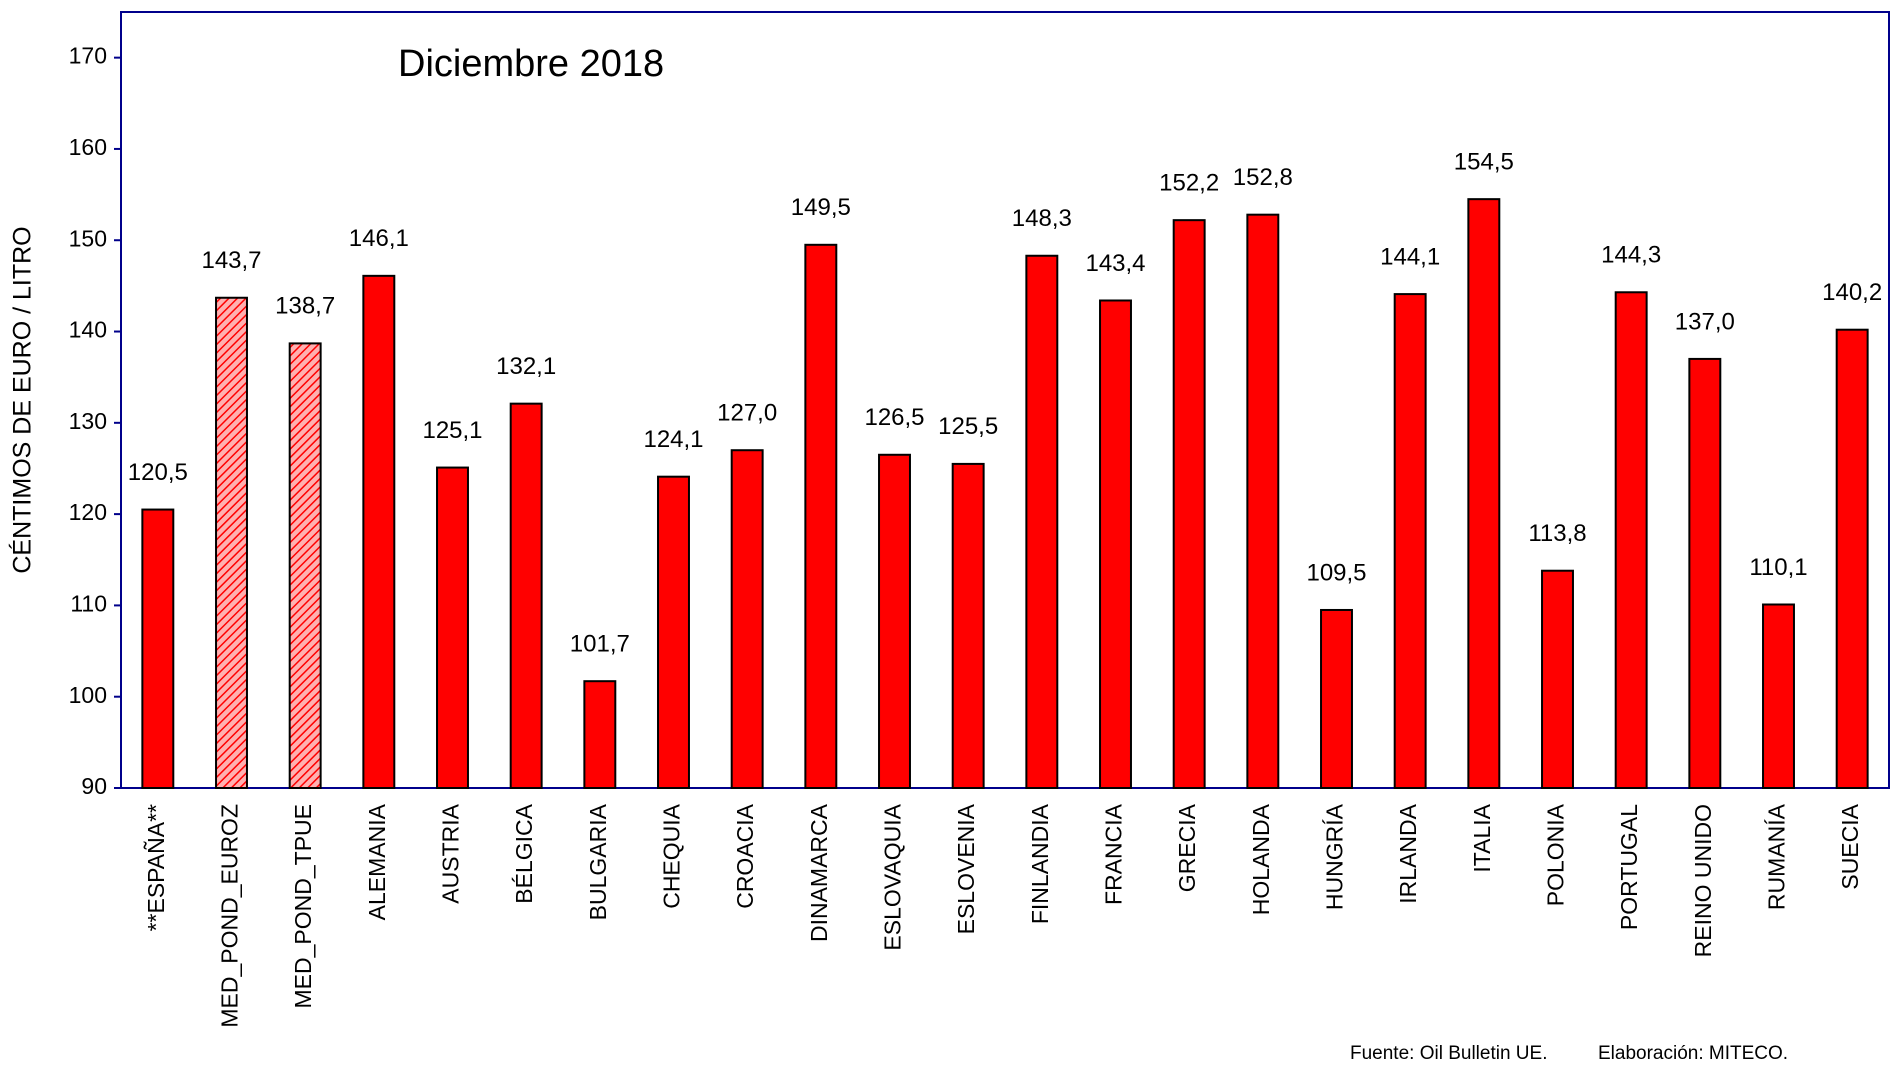 The image size is (1893, 1077). Describe the element at coordinates (1778, 567) in the screenshot. I see `value-label: 110,1` at that location.